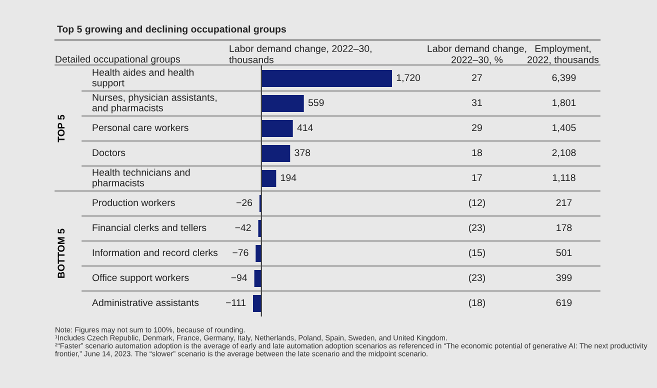 Image resolution: width=657 pixels, height=388 pixels. What do you see at coordinates (477, 303) in the screenshot?
I see `text: (18)` at bounding box center [477, 303].